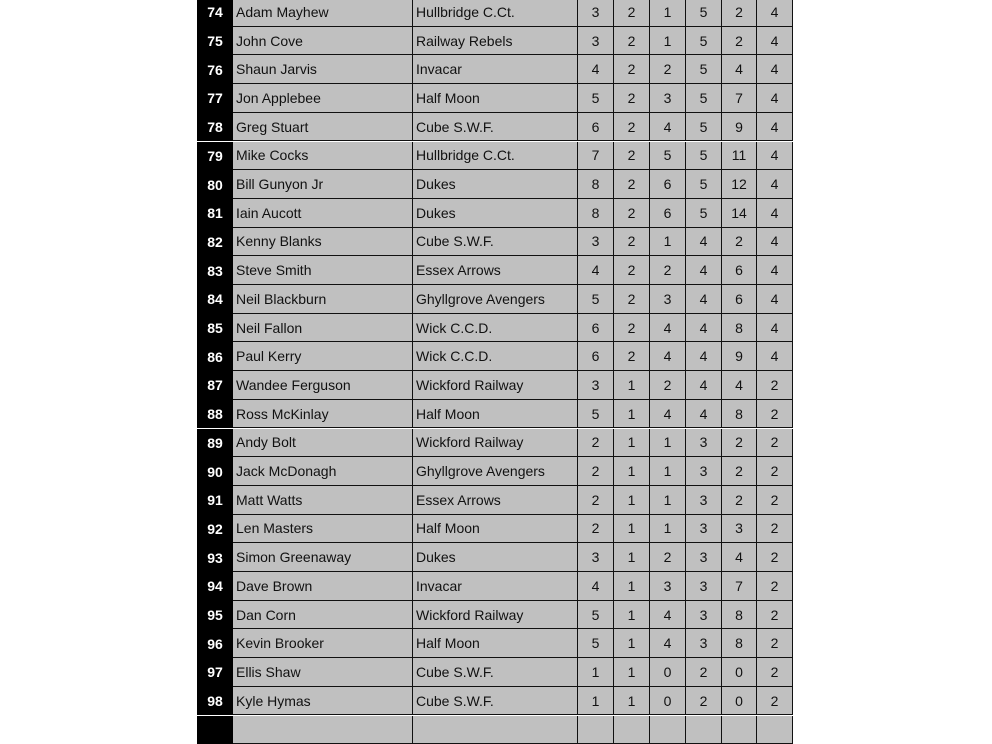 This screenshot has width=992, height=744. Describe the element at coordinates (323, 356) in the screenshot. I see `player-name-cell: Paul Kerry` at that location.